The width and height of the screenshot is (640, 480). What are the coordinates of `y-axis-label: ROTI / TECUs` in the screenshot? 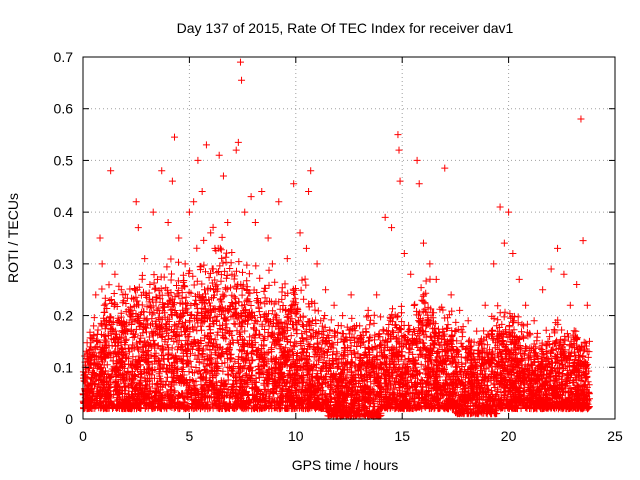 It's located at (13, 238).